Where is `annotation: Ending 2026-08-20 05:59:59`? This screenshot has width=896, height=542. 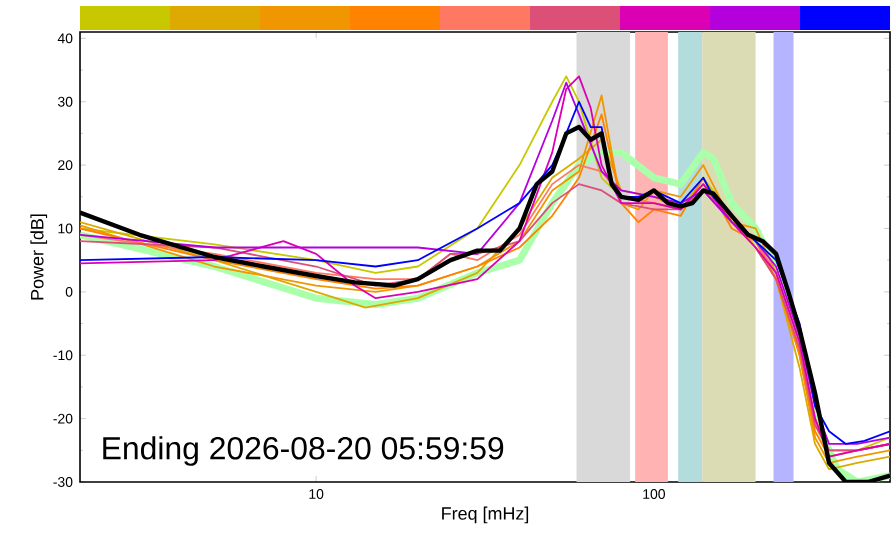 annotation: Ending 2026-08-20 05:59:59 is located at coordinates (303, 451).